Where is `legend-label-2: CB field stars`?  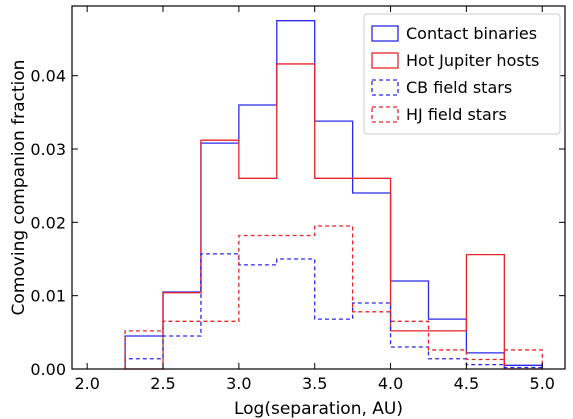
legend-label-2: CB field stars is located at coordinates (459, 87).